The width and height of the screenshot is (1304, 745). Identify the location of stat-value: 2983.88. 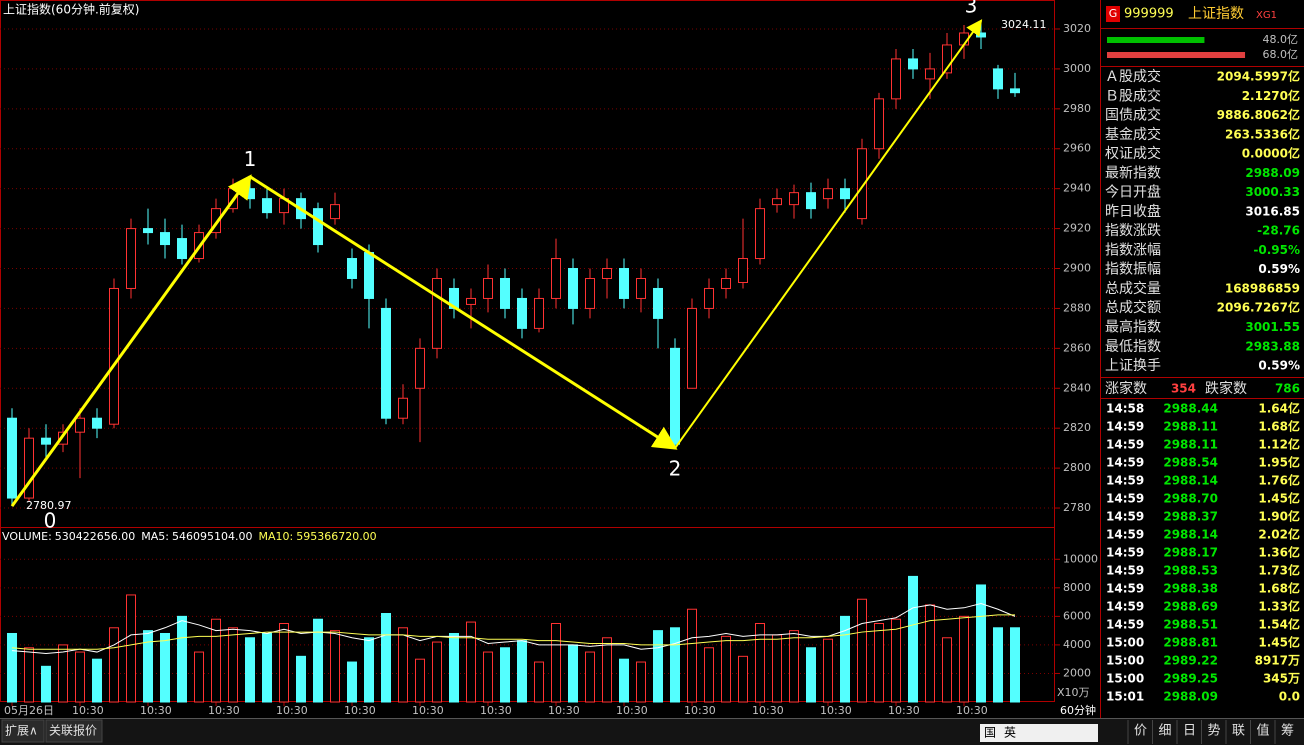
(1272, 346).